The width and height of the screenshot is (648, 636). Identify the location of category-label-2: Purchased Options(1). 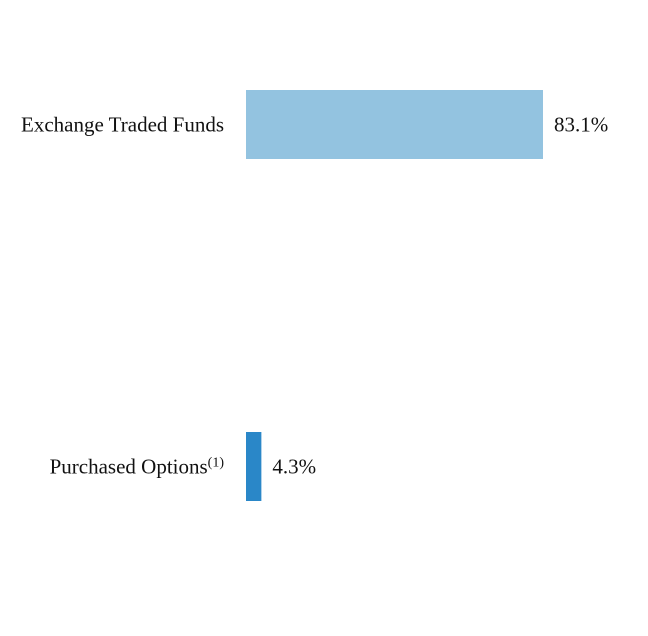
(137, 467).